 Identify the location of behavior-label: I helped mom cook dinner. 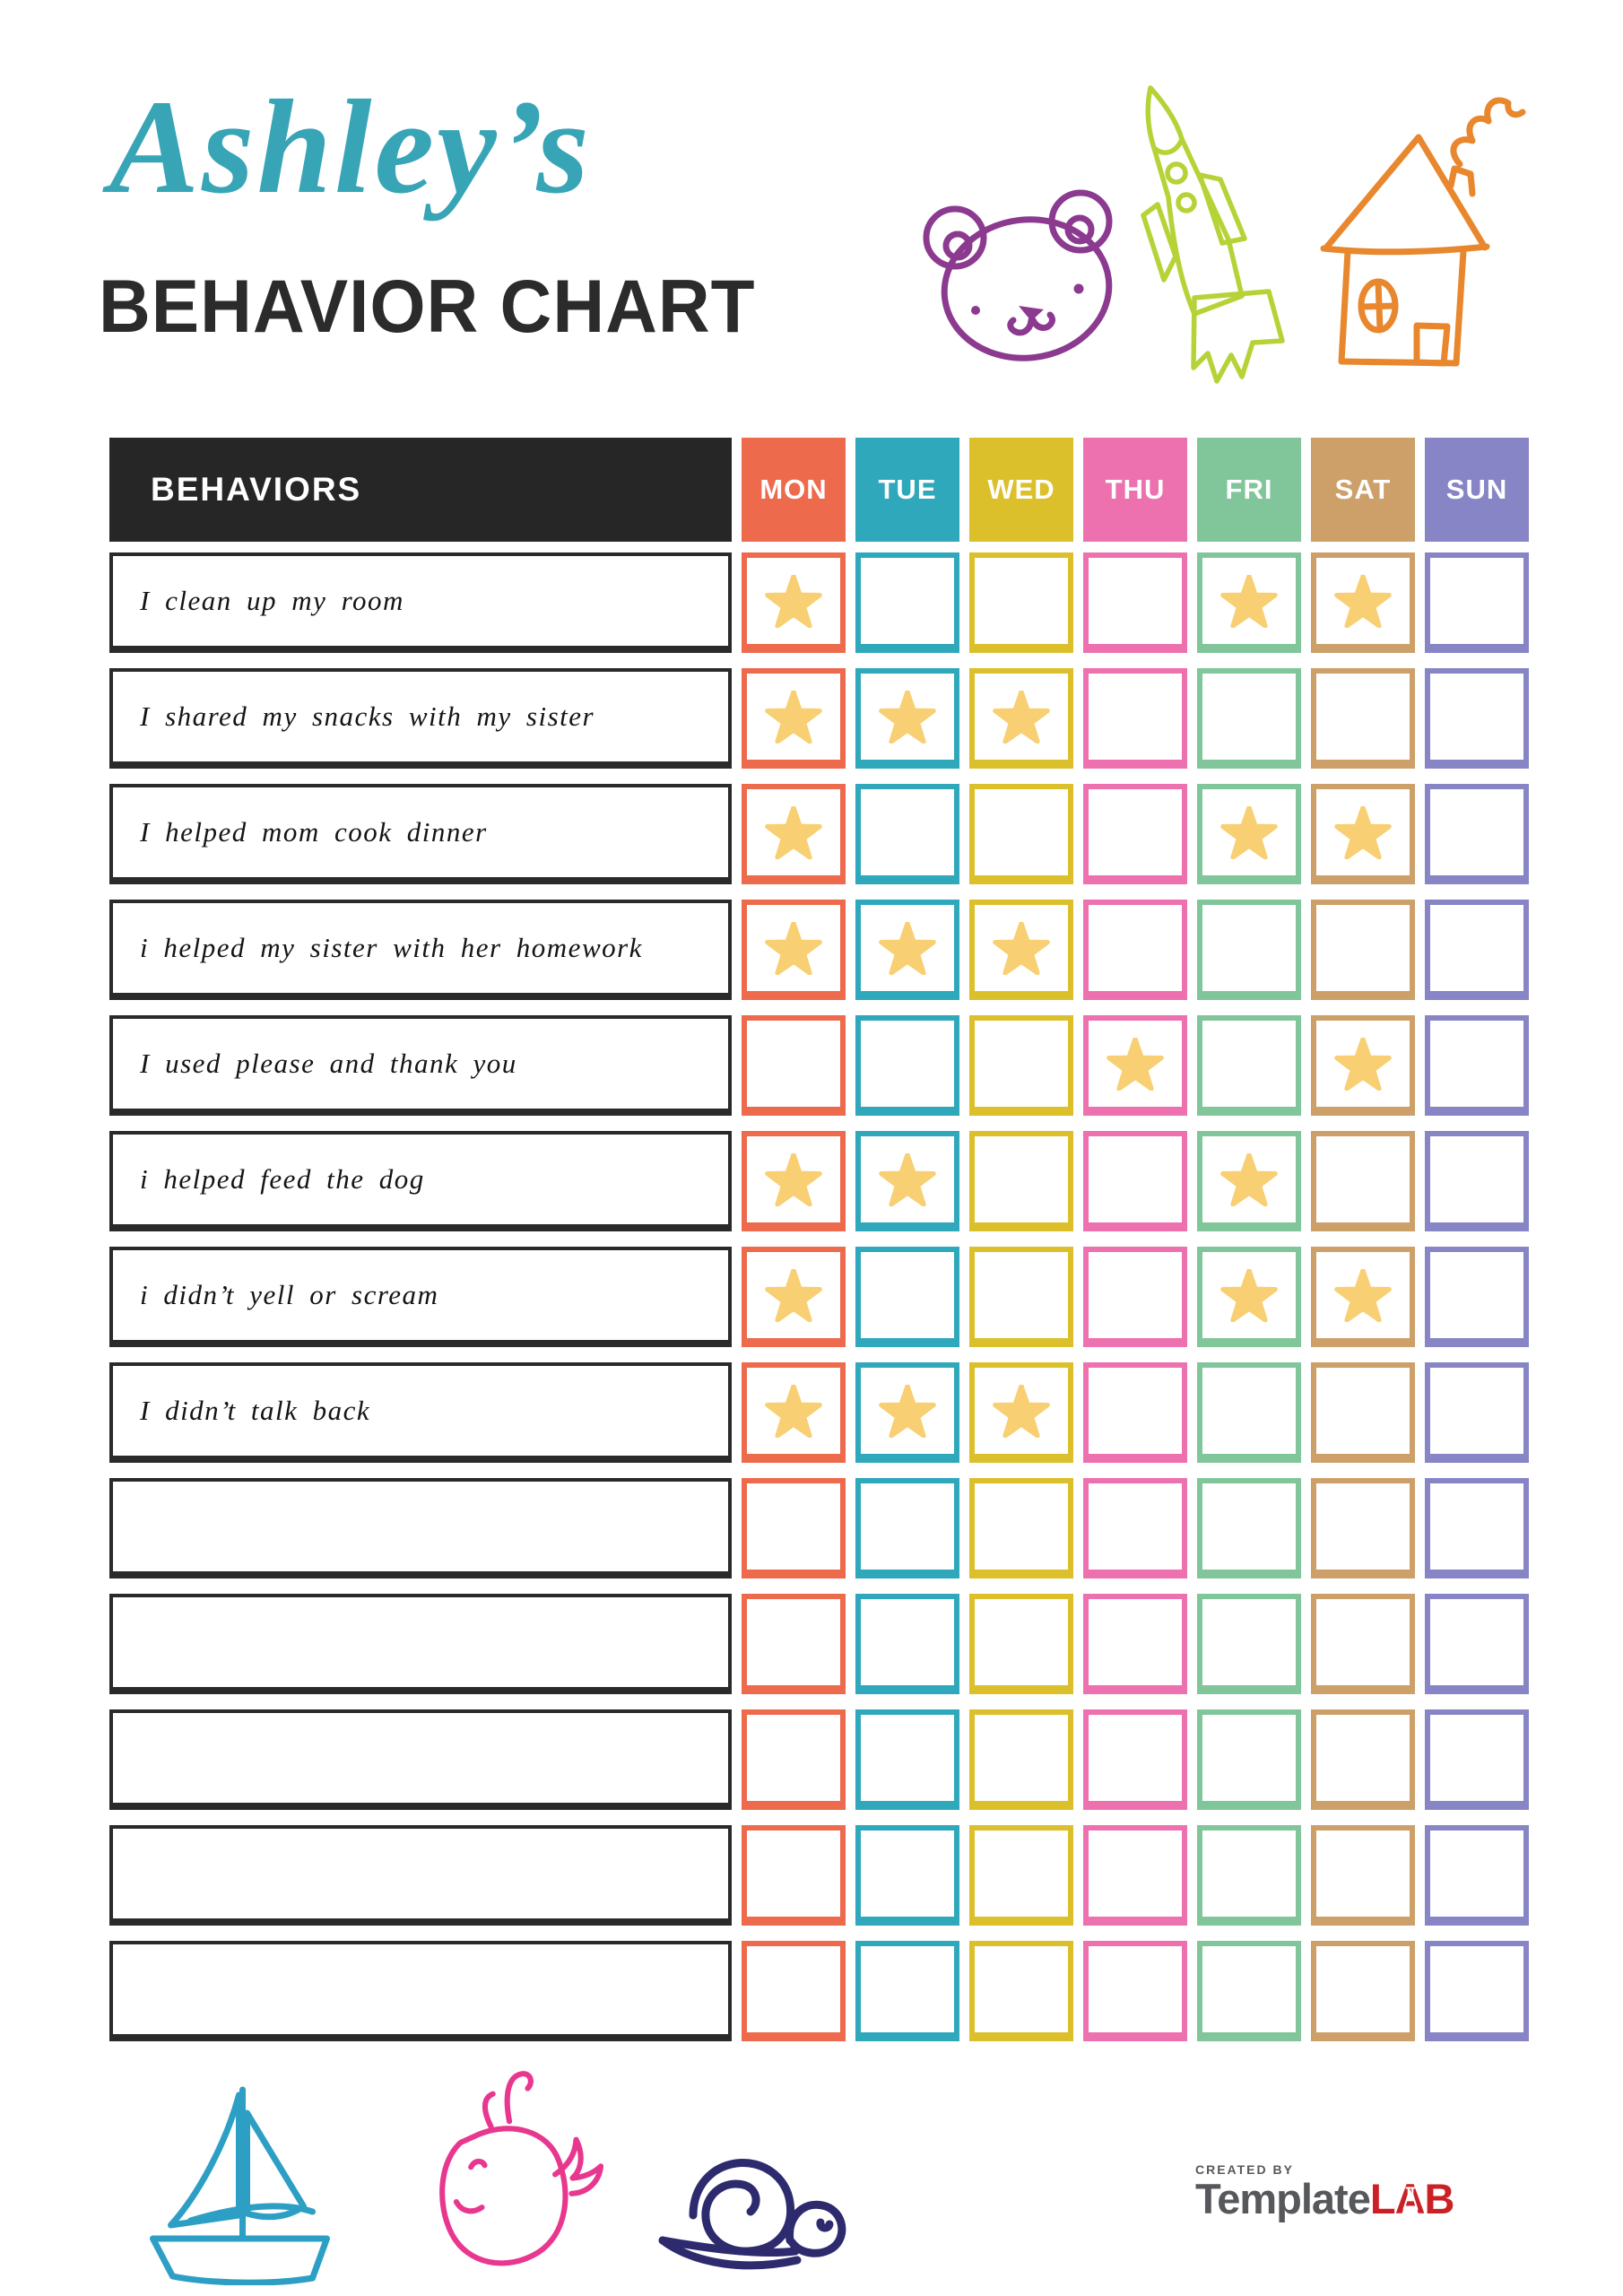
(420, 834).